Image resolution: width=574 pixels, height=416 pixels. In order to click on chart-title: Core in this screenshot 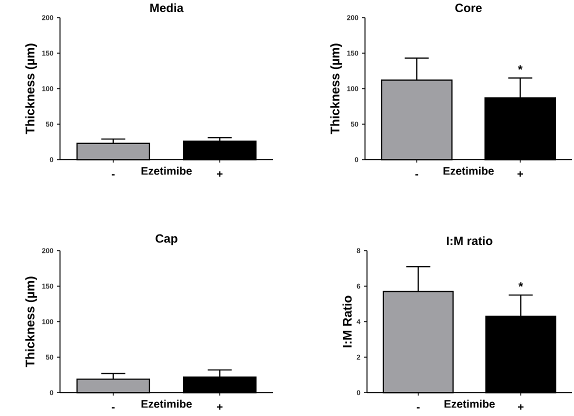, I will do `click(468, 8)`.